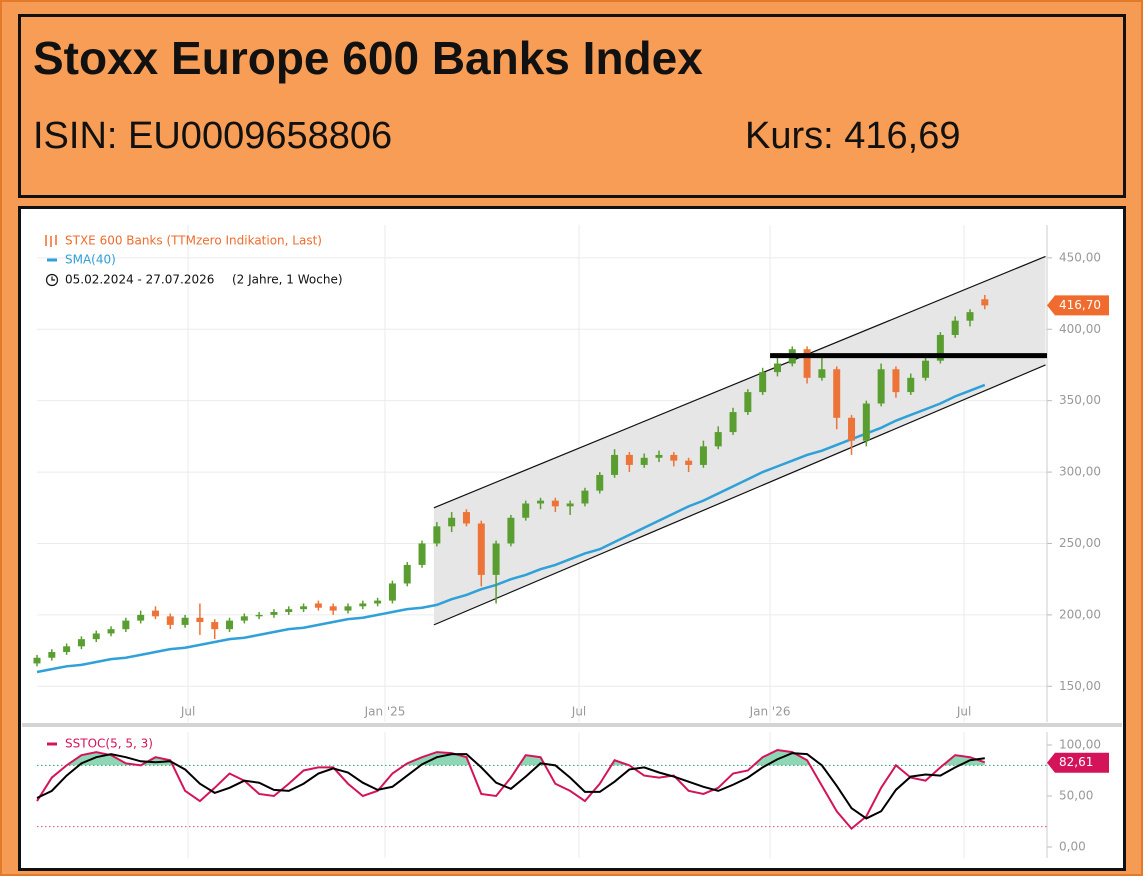 The width and height of the screenshot is (1143, 876). I want to click on candle-icon, so click(51, 241).